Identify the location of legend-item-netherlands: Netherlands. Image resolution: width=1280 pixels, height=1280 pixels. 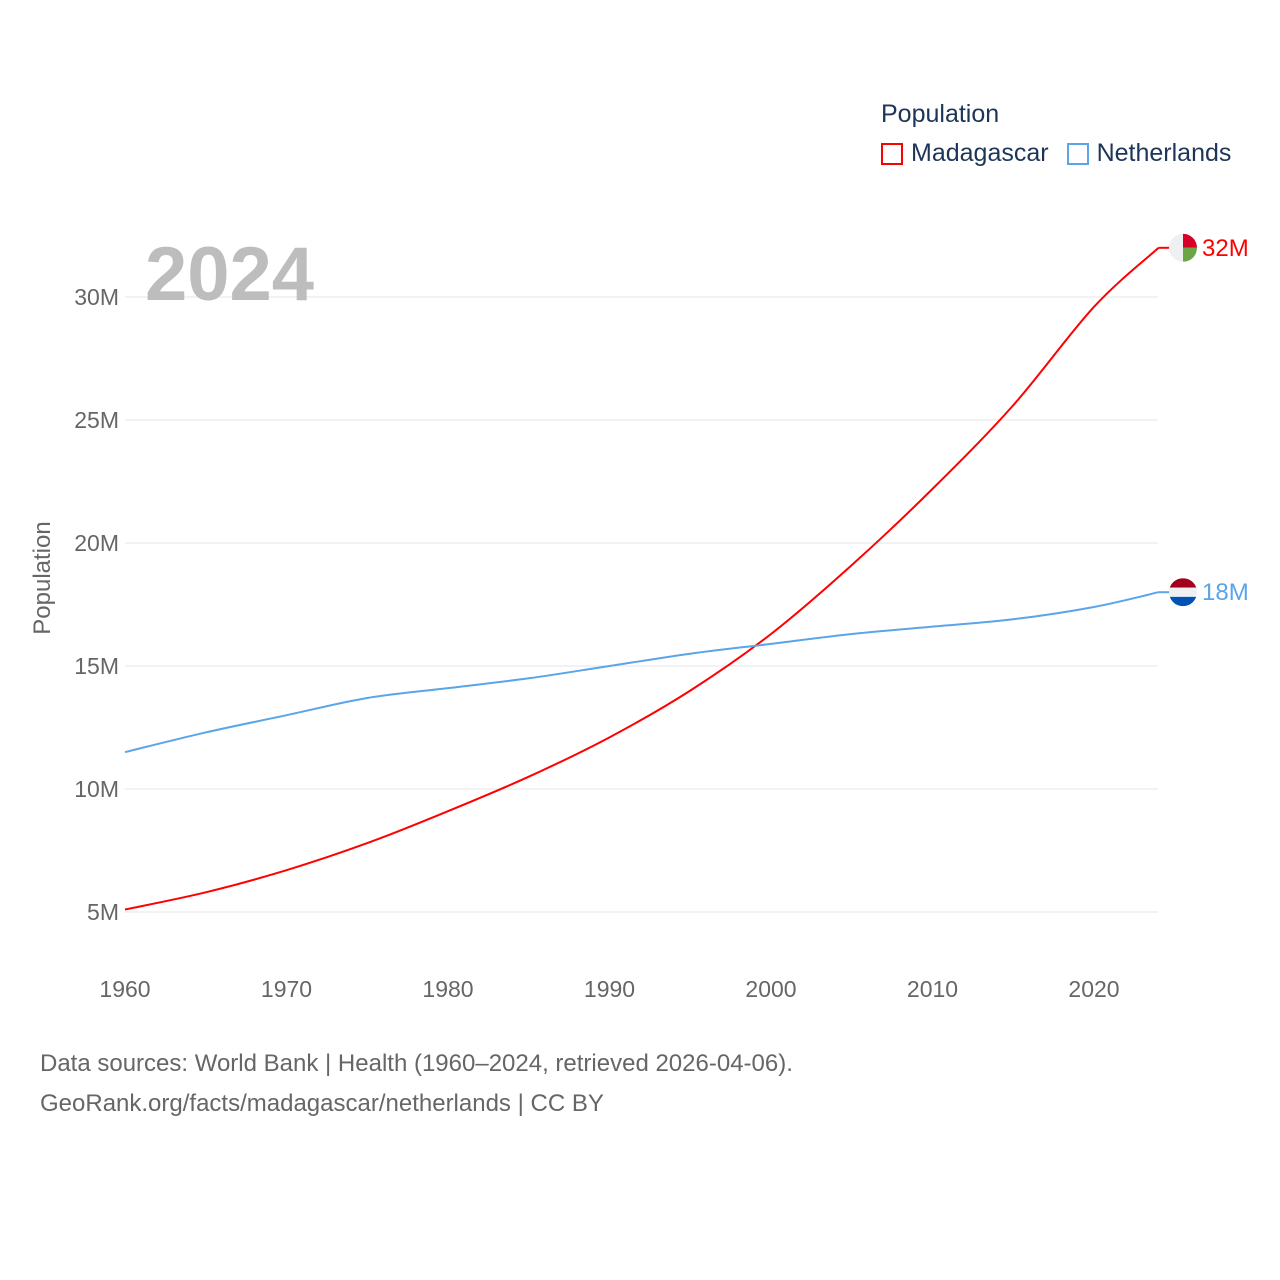
(1149, 153).